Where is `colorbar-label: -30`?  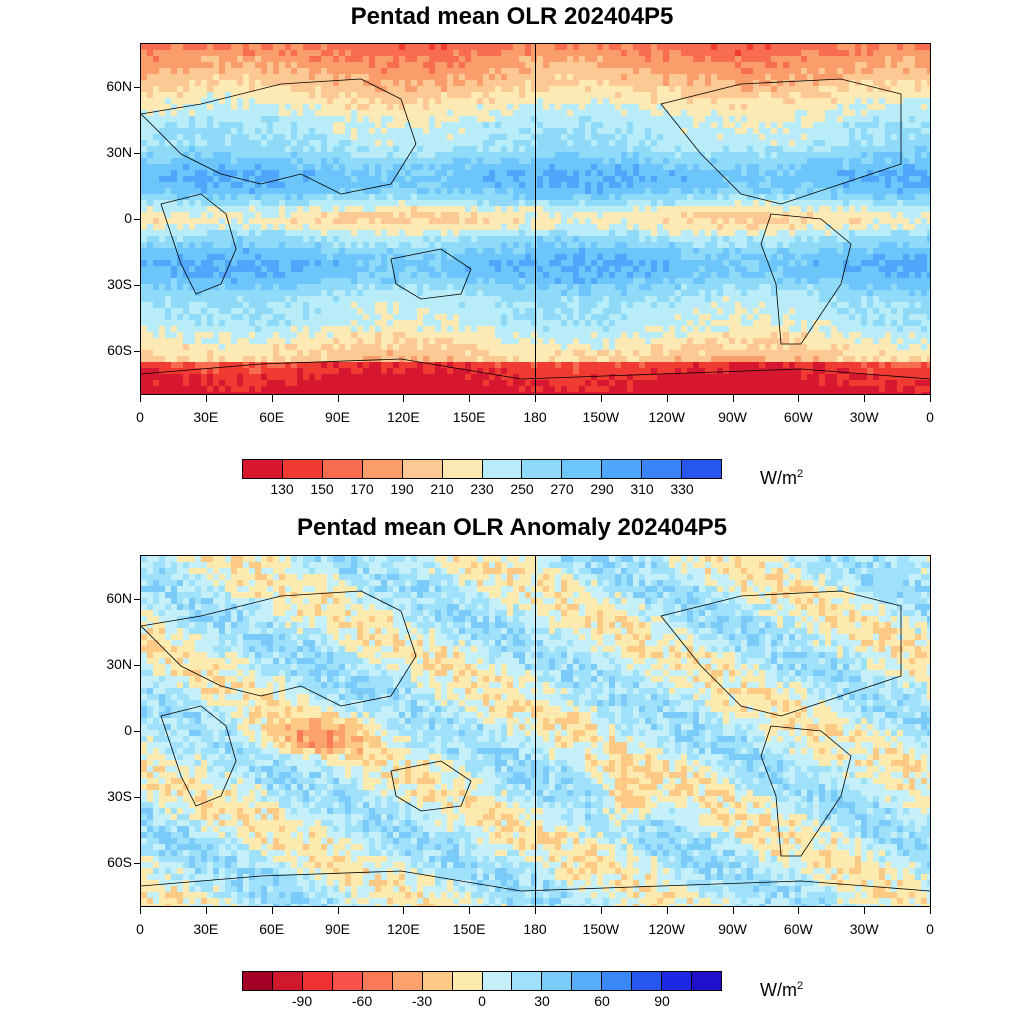
colorbar-label: -30 is located at coordinates (422, 1001).